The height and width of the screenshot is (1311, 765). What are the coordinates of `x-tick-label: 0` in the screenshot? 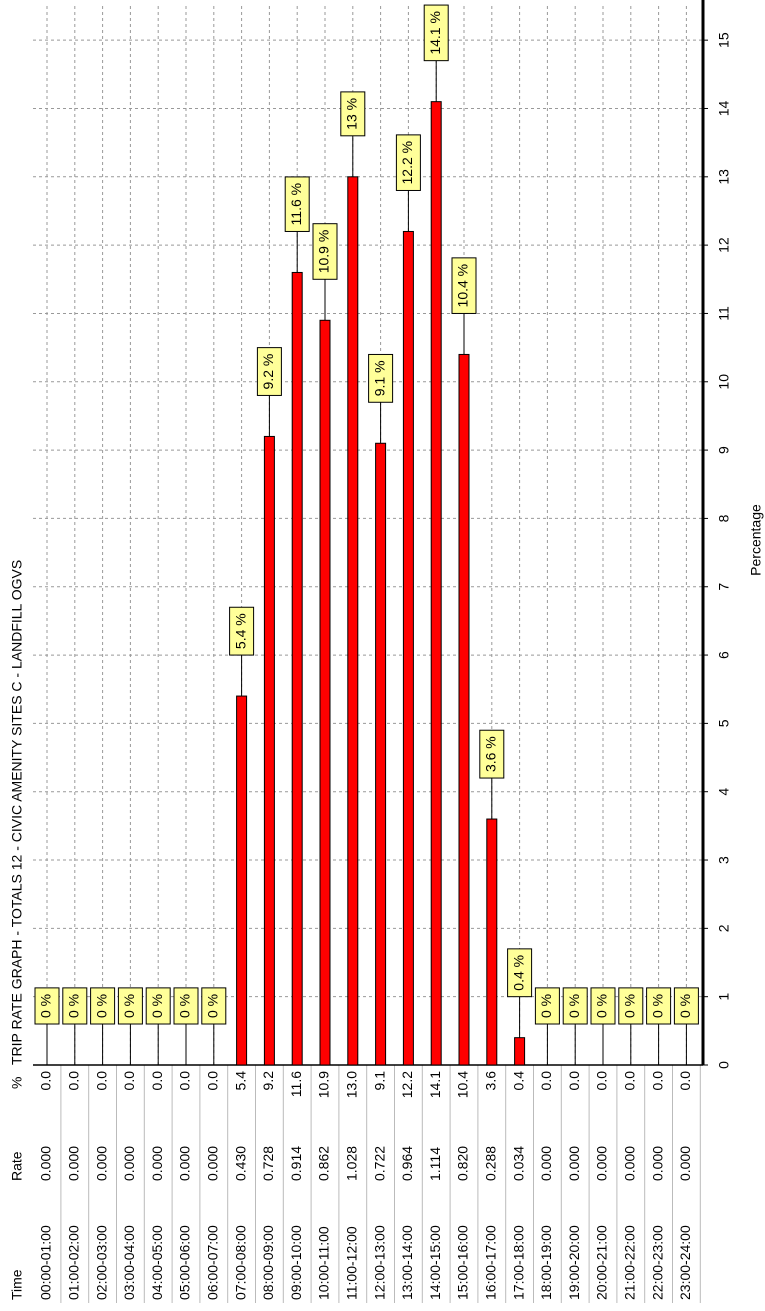 It's located at (724, 1065).